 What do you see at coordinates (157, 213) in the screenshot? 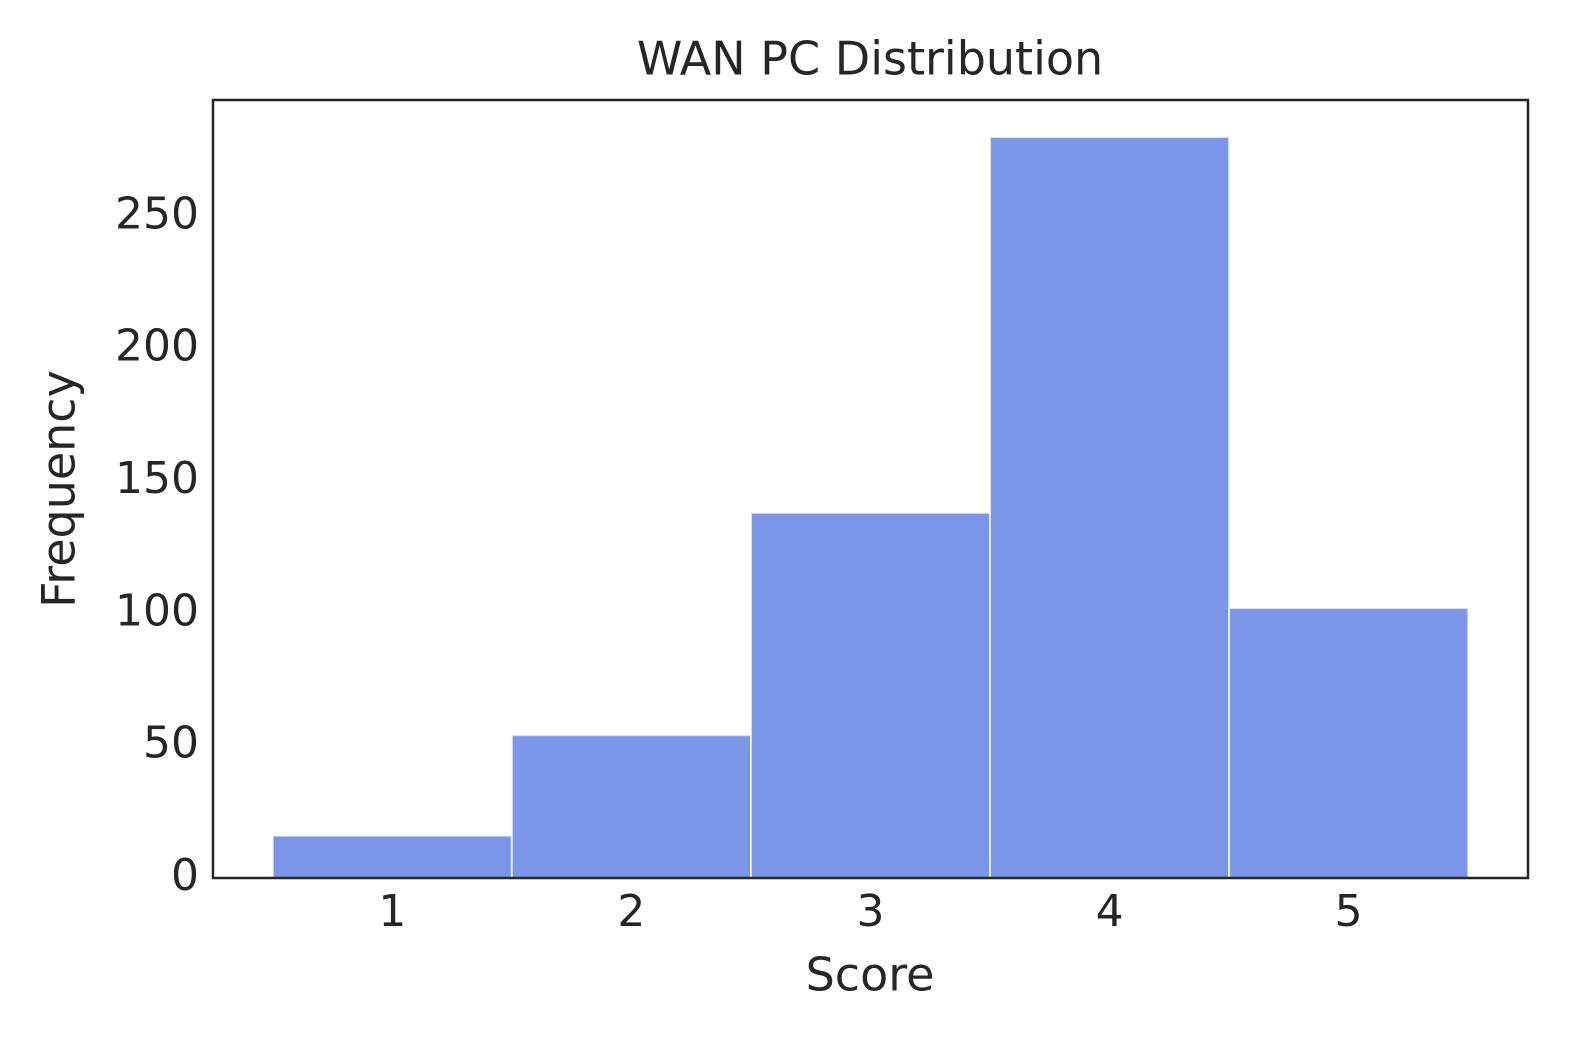
I see `y-tick-label: 250` at bounding box center [157, 213].